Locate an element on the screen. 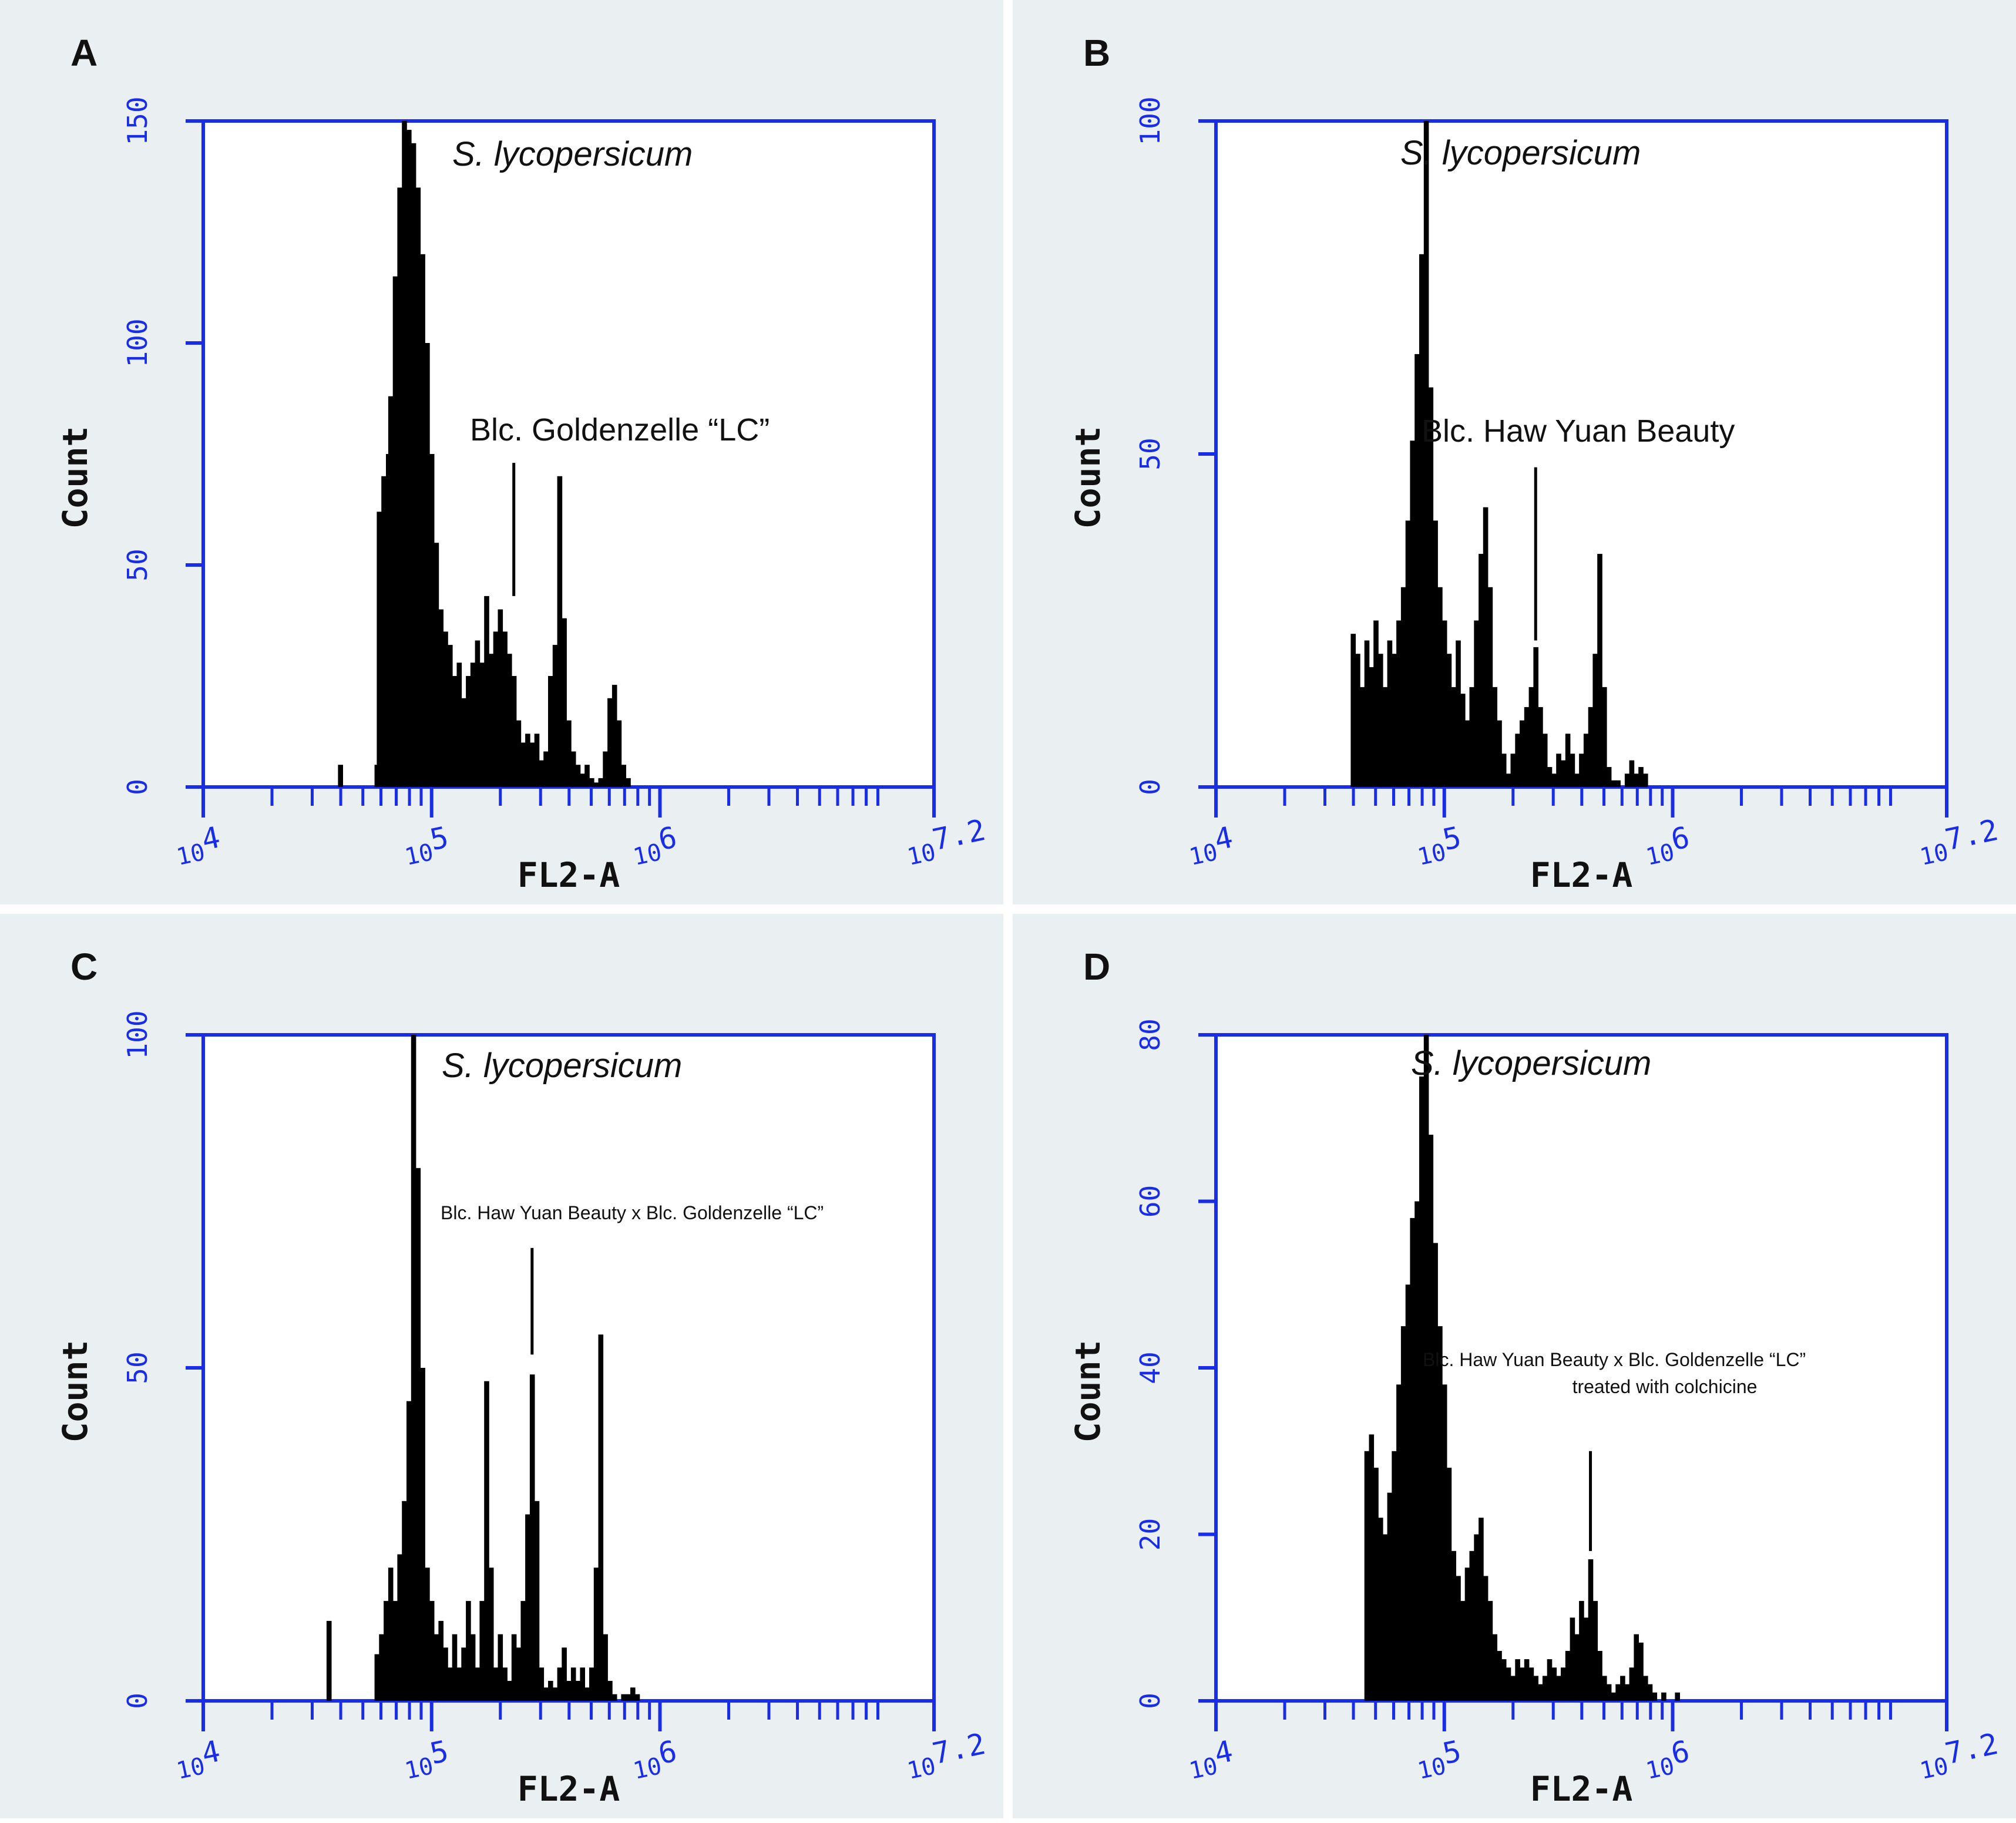  annotation-label-d-0: S. lycopersicum is located at coordinates (1531, 1063).